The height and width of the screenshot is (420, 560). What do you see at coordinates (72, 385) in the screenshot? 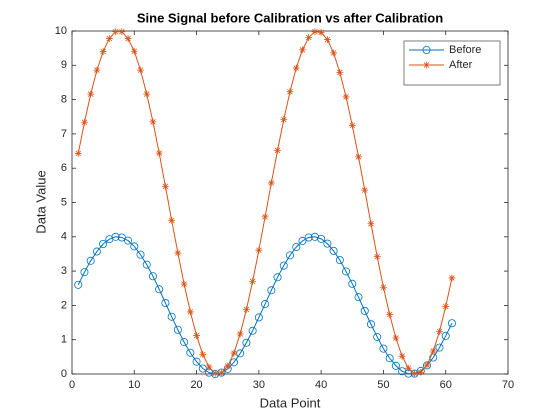
I see `x-tick-label: 0` at bounding box center [72, 385].